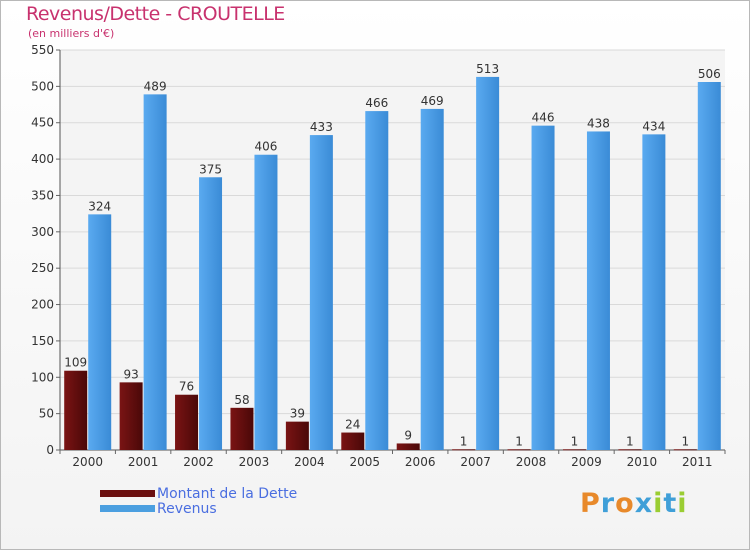 The image size is (750, 550). Describe the element at coordinates (155, 86) in the screenshot. I see `data-label-revenus: 489` at that location.